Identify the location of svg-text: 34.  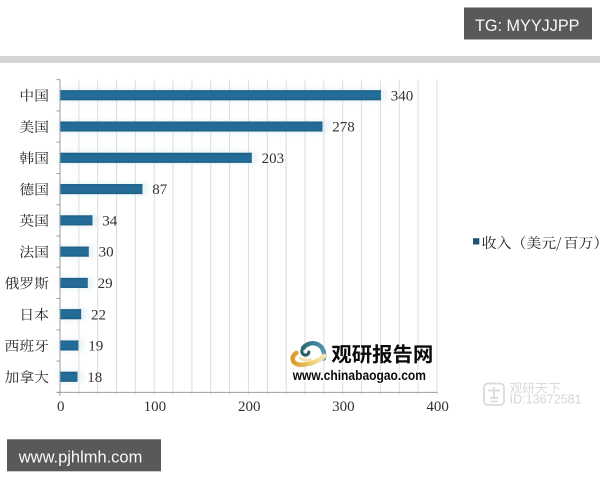
(110, 222).